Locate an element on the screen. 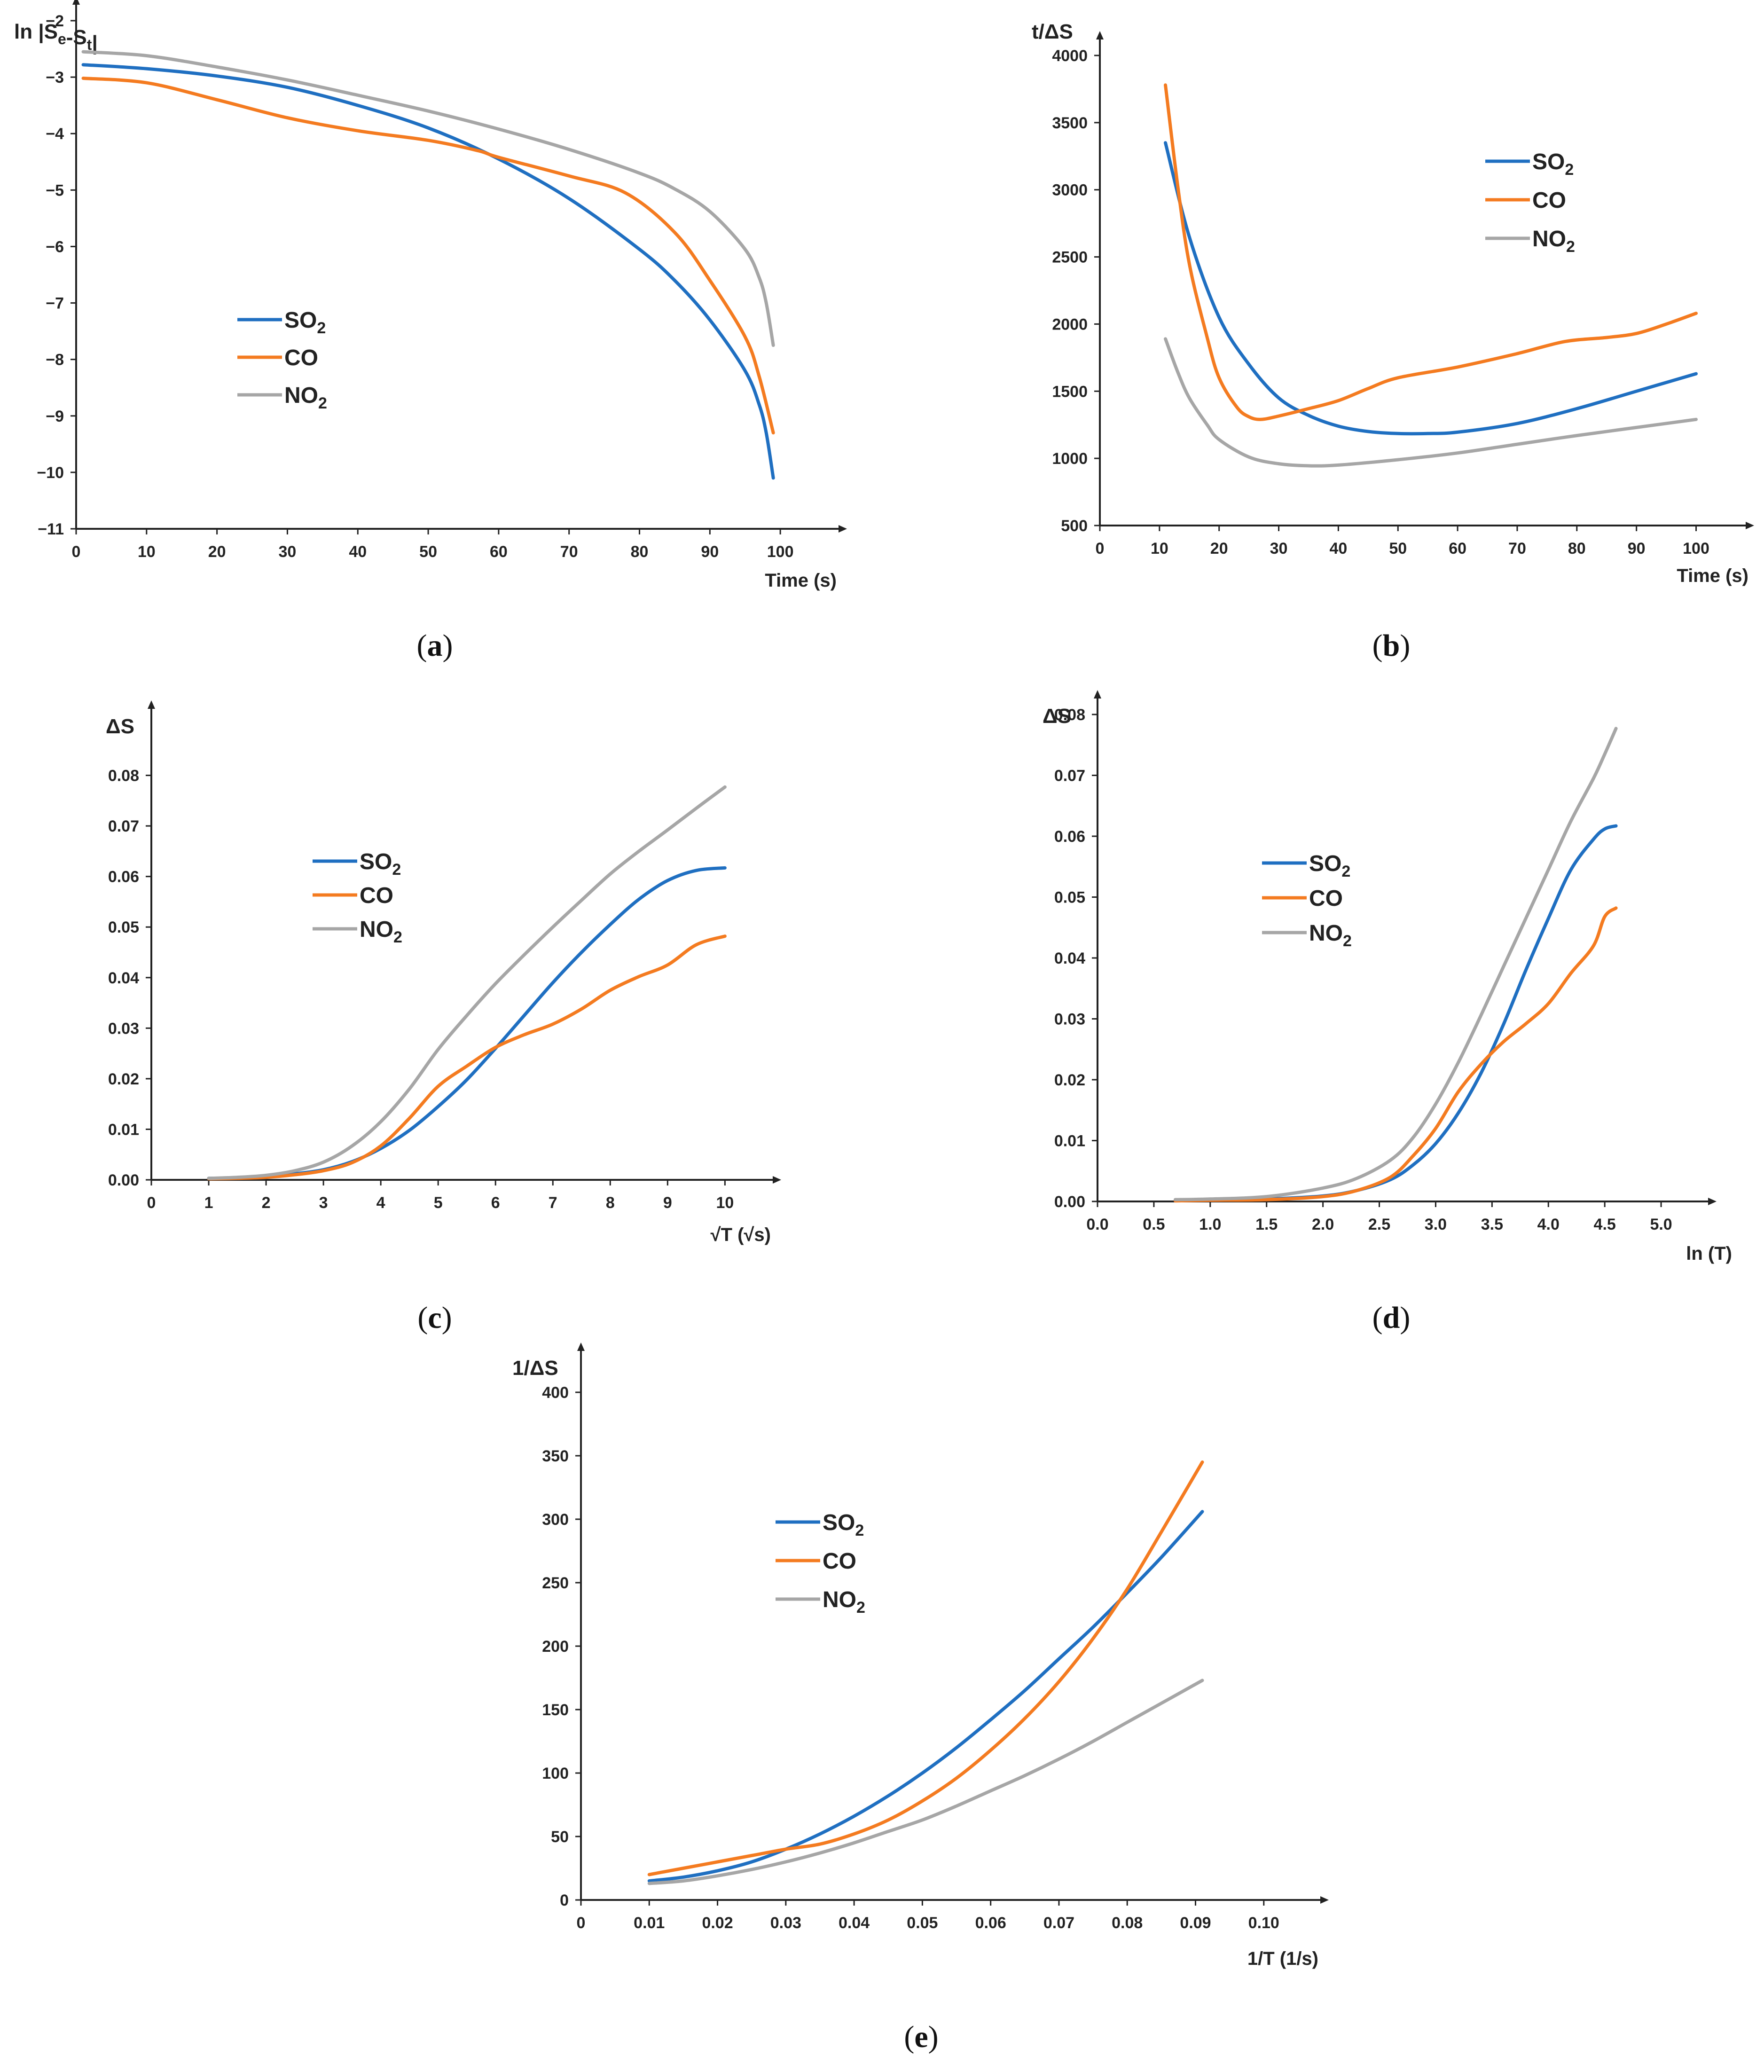  y-tick-label: 0.04 is located at coordinates (1069, 958).